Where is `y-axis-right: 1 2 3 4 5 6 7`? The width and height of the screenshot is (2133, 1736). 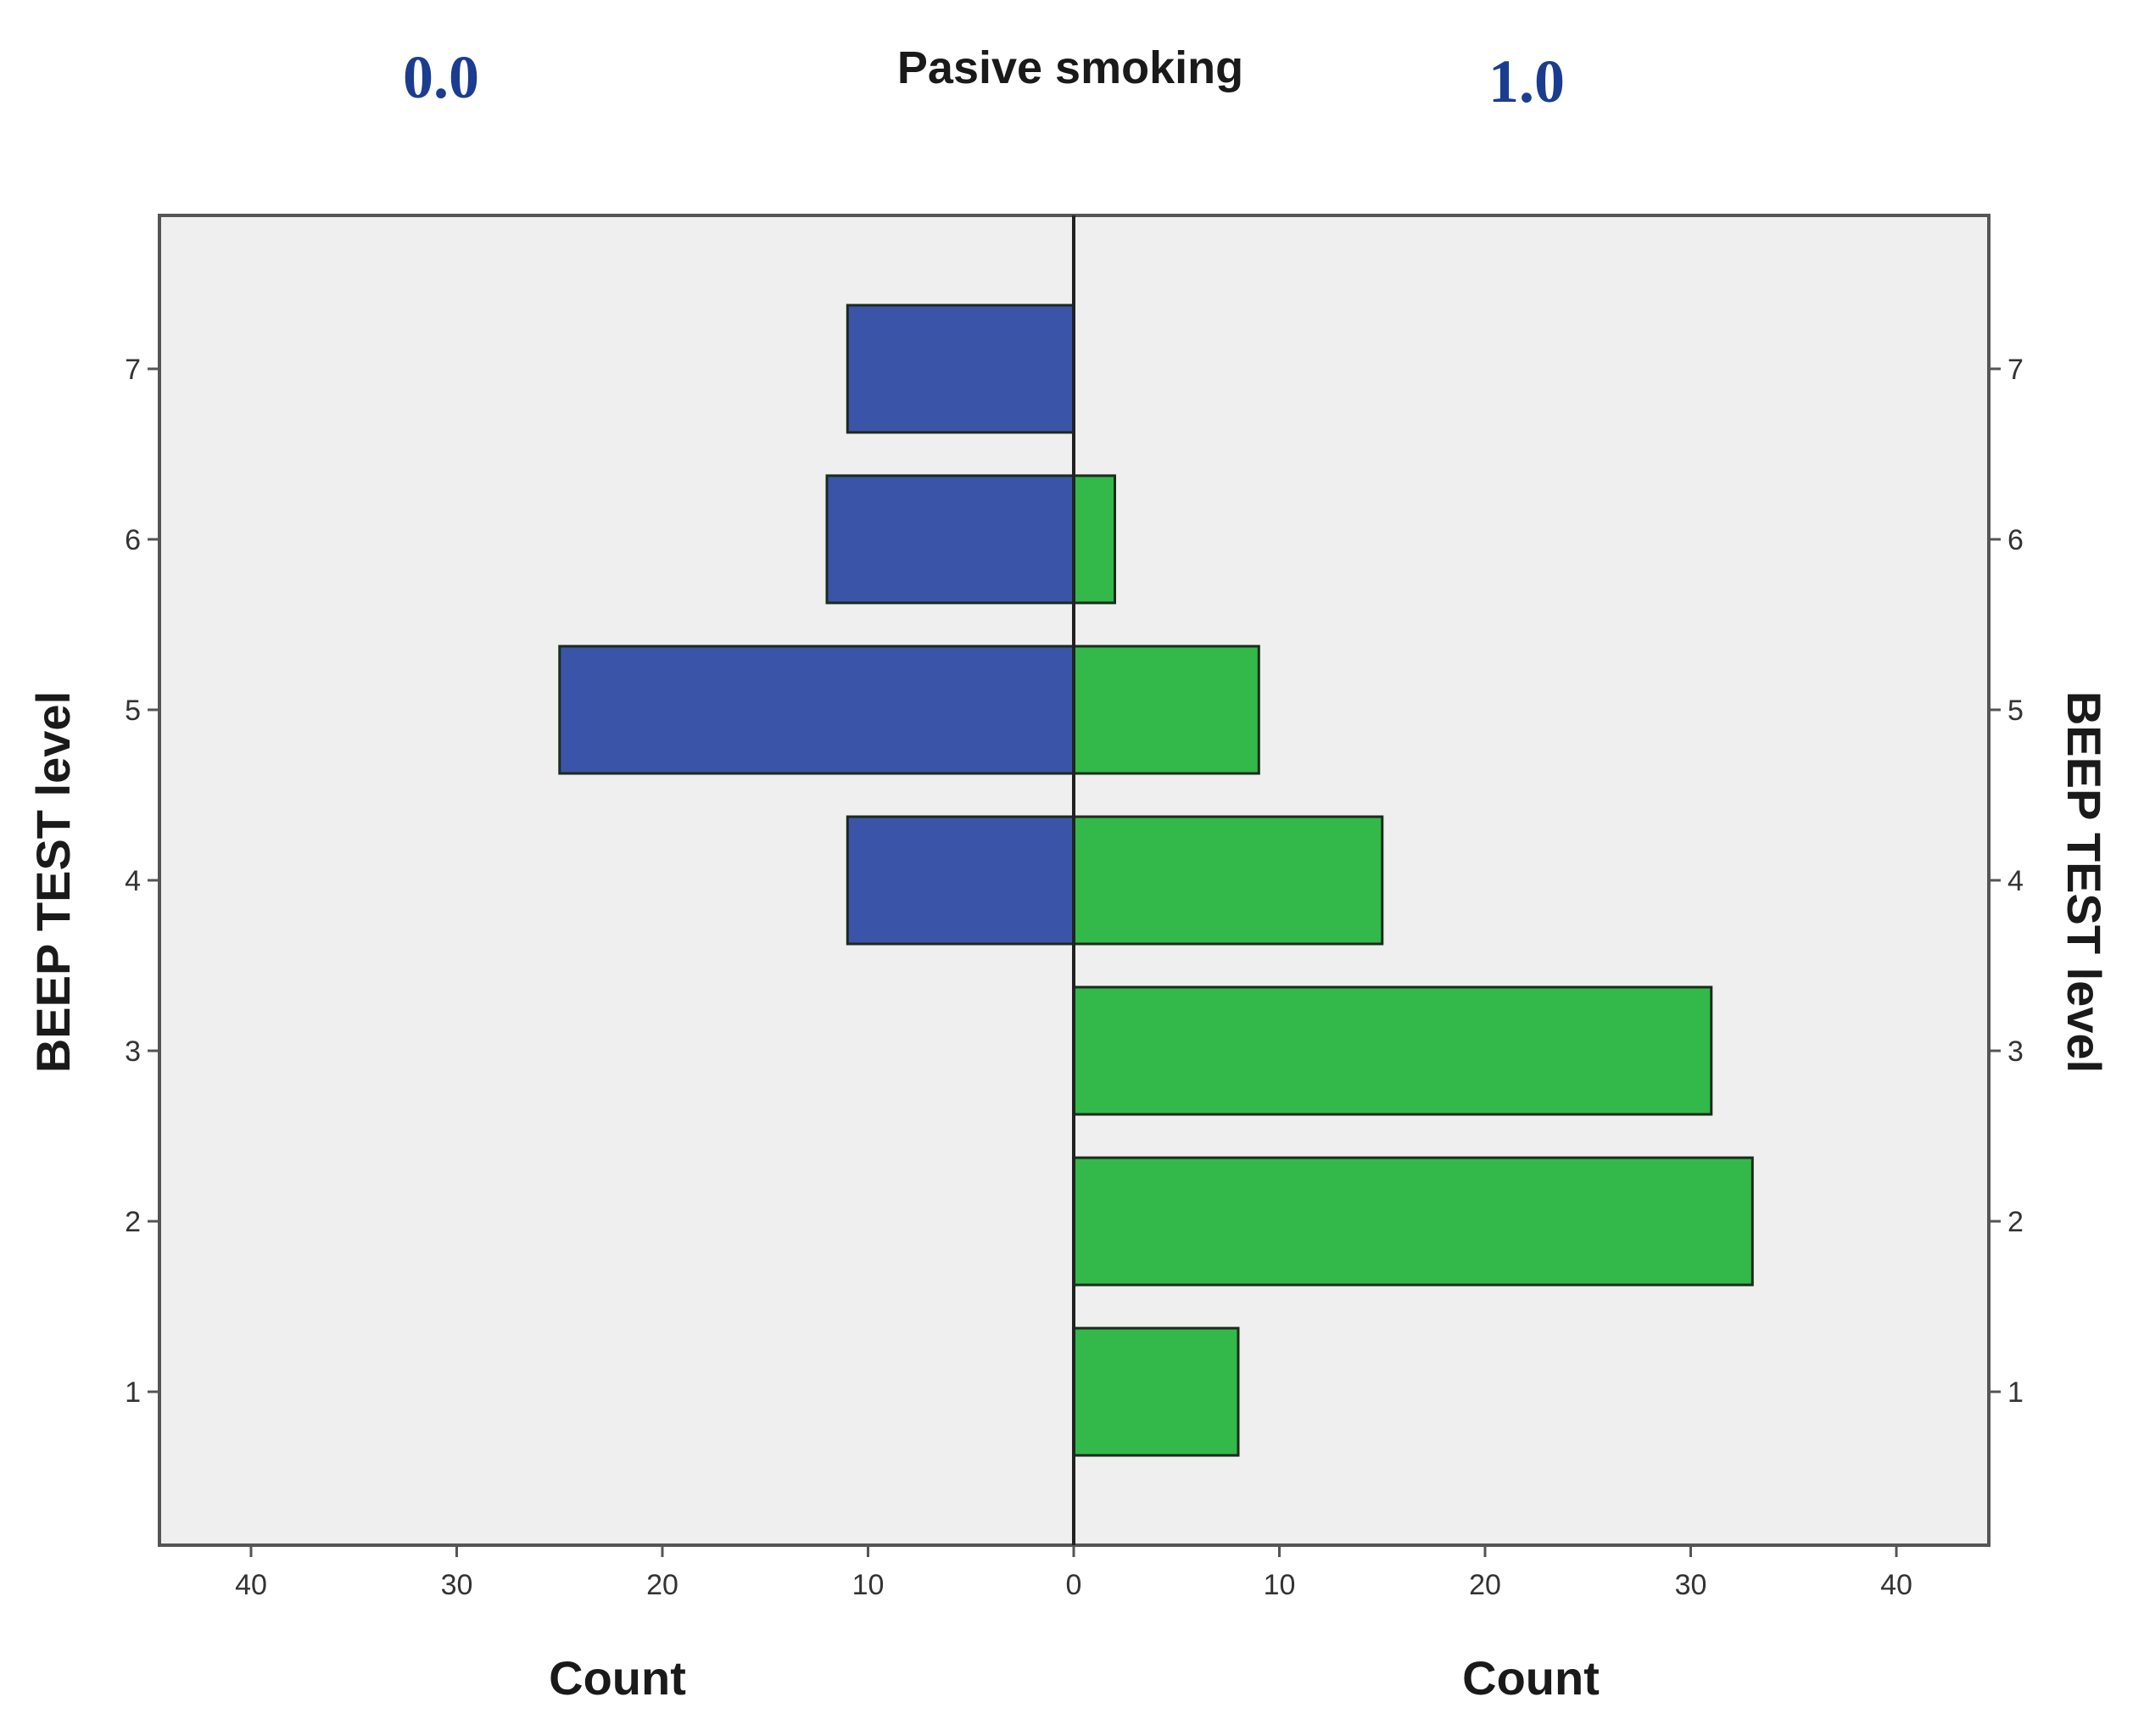 y-axis-right: 1 2 3 4 5 6 7 is located at coordinates (2006, 881).